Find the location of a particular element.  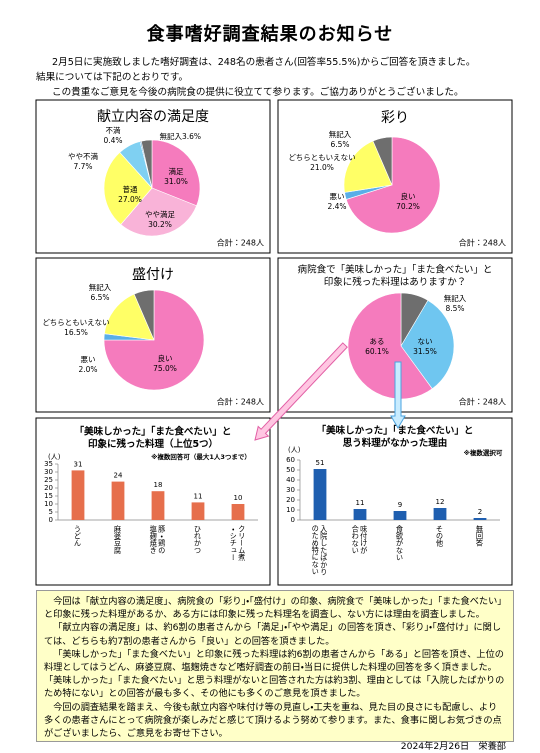

slice-label: やや満足 is located at coordinates (160, 214).